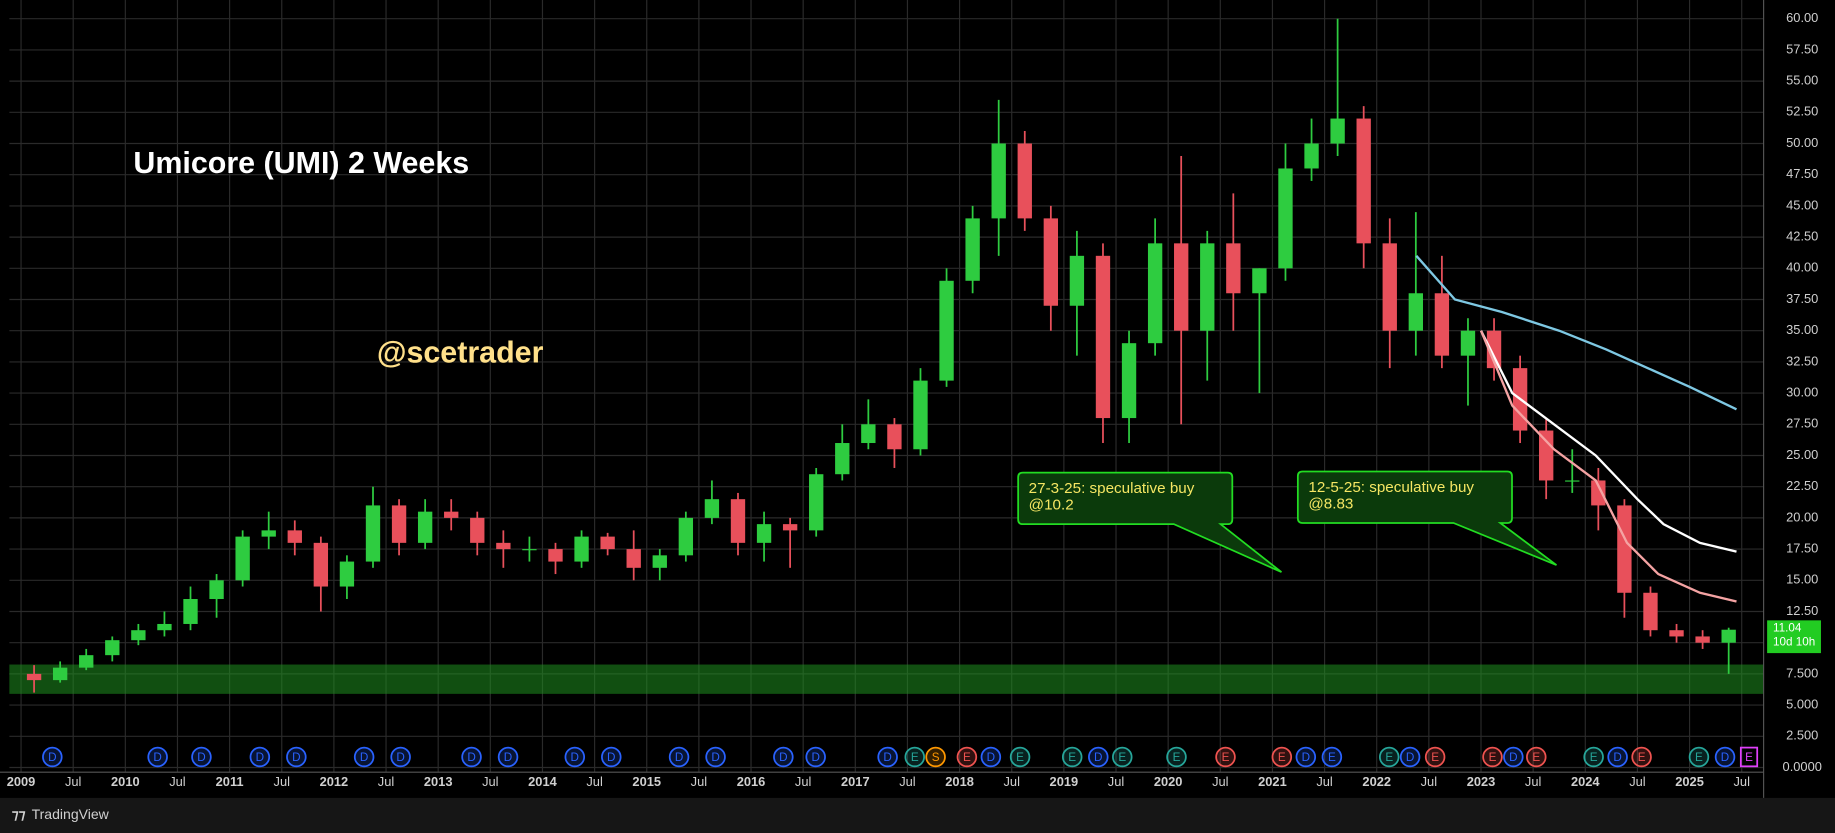 The height and width of the screenshot is (833, 1835). What do you see at coordinates (1802, 672) in the screenshot?
I see `y-tick-label: 7.500` at bounding box center [1802, 672].